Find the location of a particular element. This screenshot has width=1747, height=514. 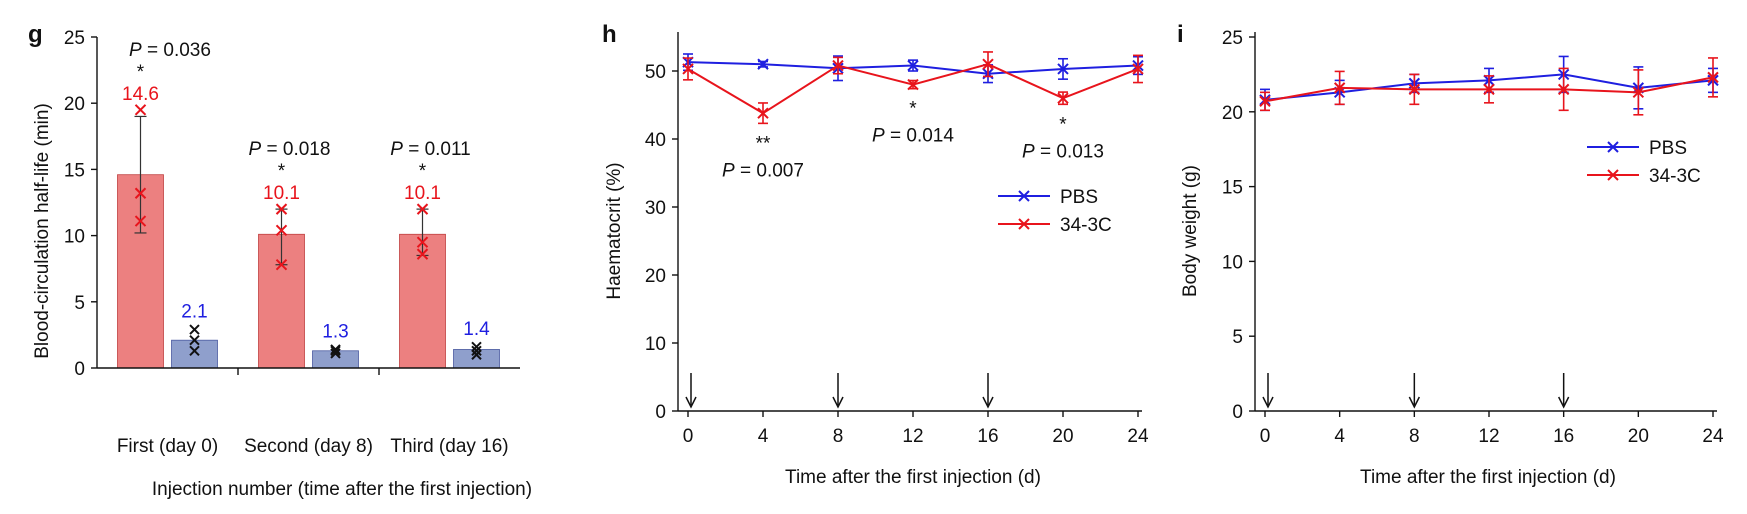

y-tick-label-g: 5 is located at coordinates (79, 303).